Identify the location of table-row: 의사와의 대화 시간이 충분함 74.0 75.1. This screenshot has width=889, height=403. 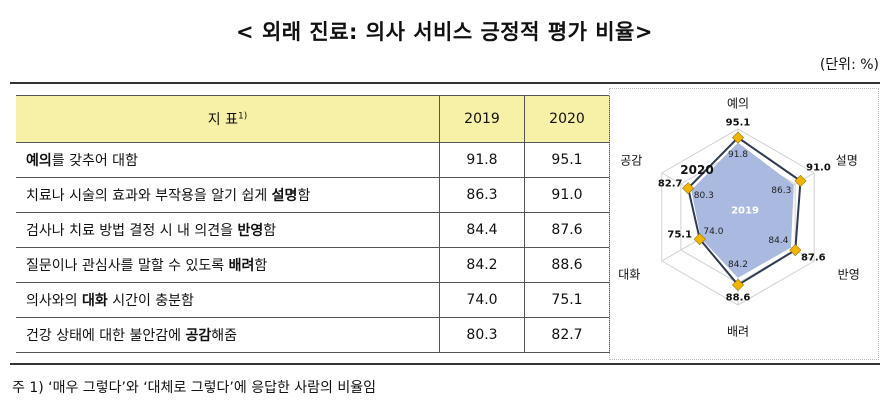
(313, 300).